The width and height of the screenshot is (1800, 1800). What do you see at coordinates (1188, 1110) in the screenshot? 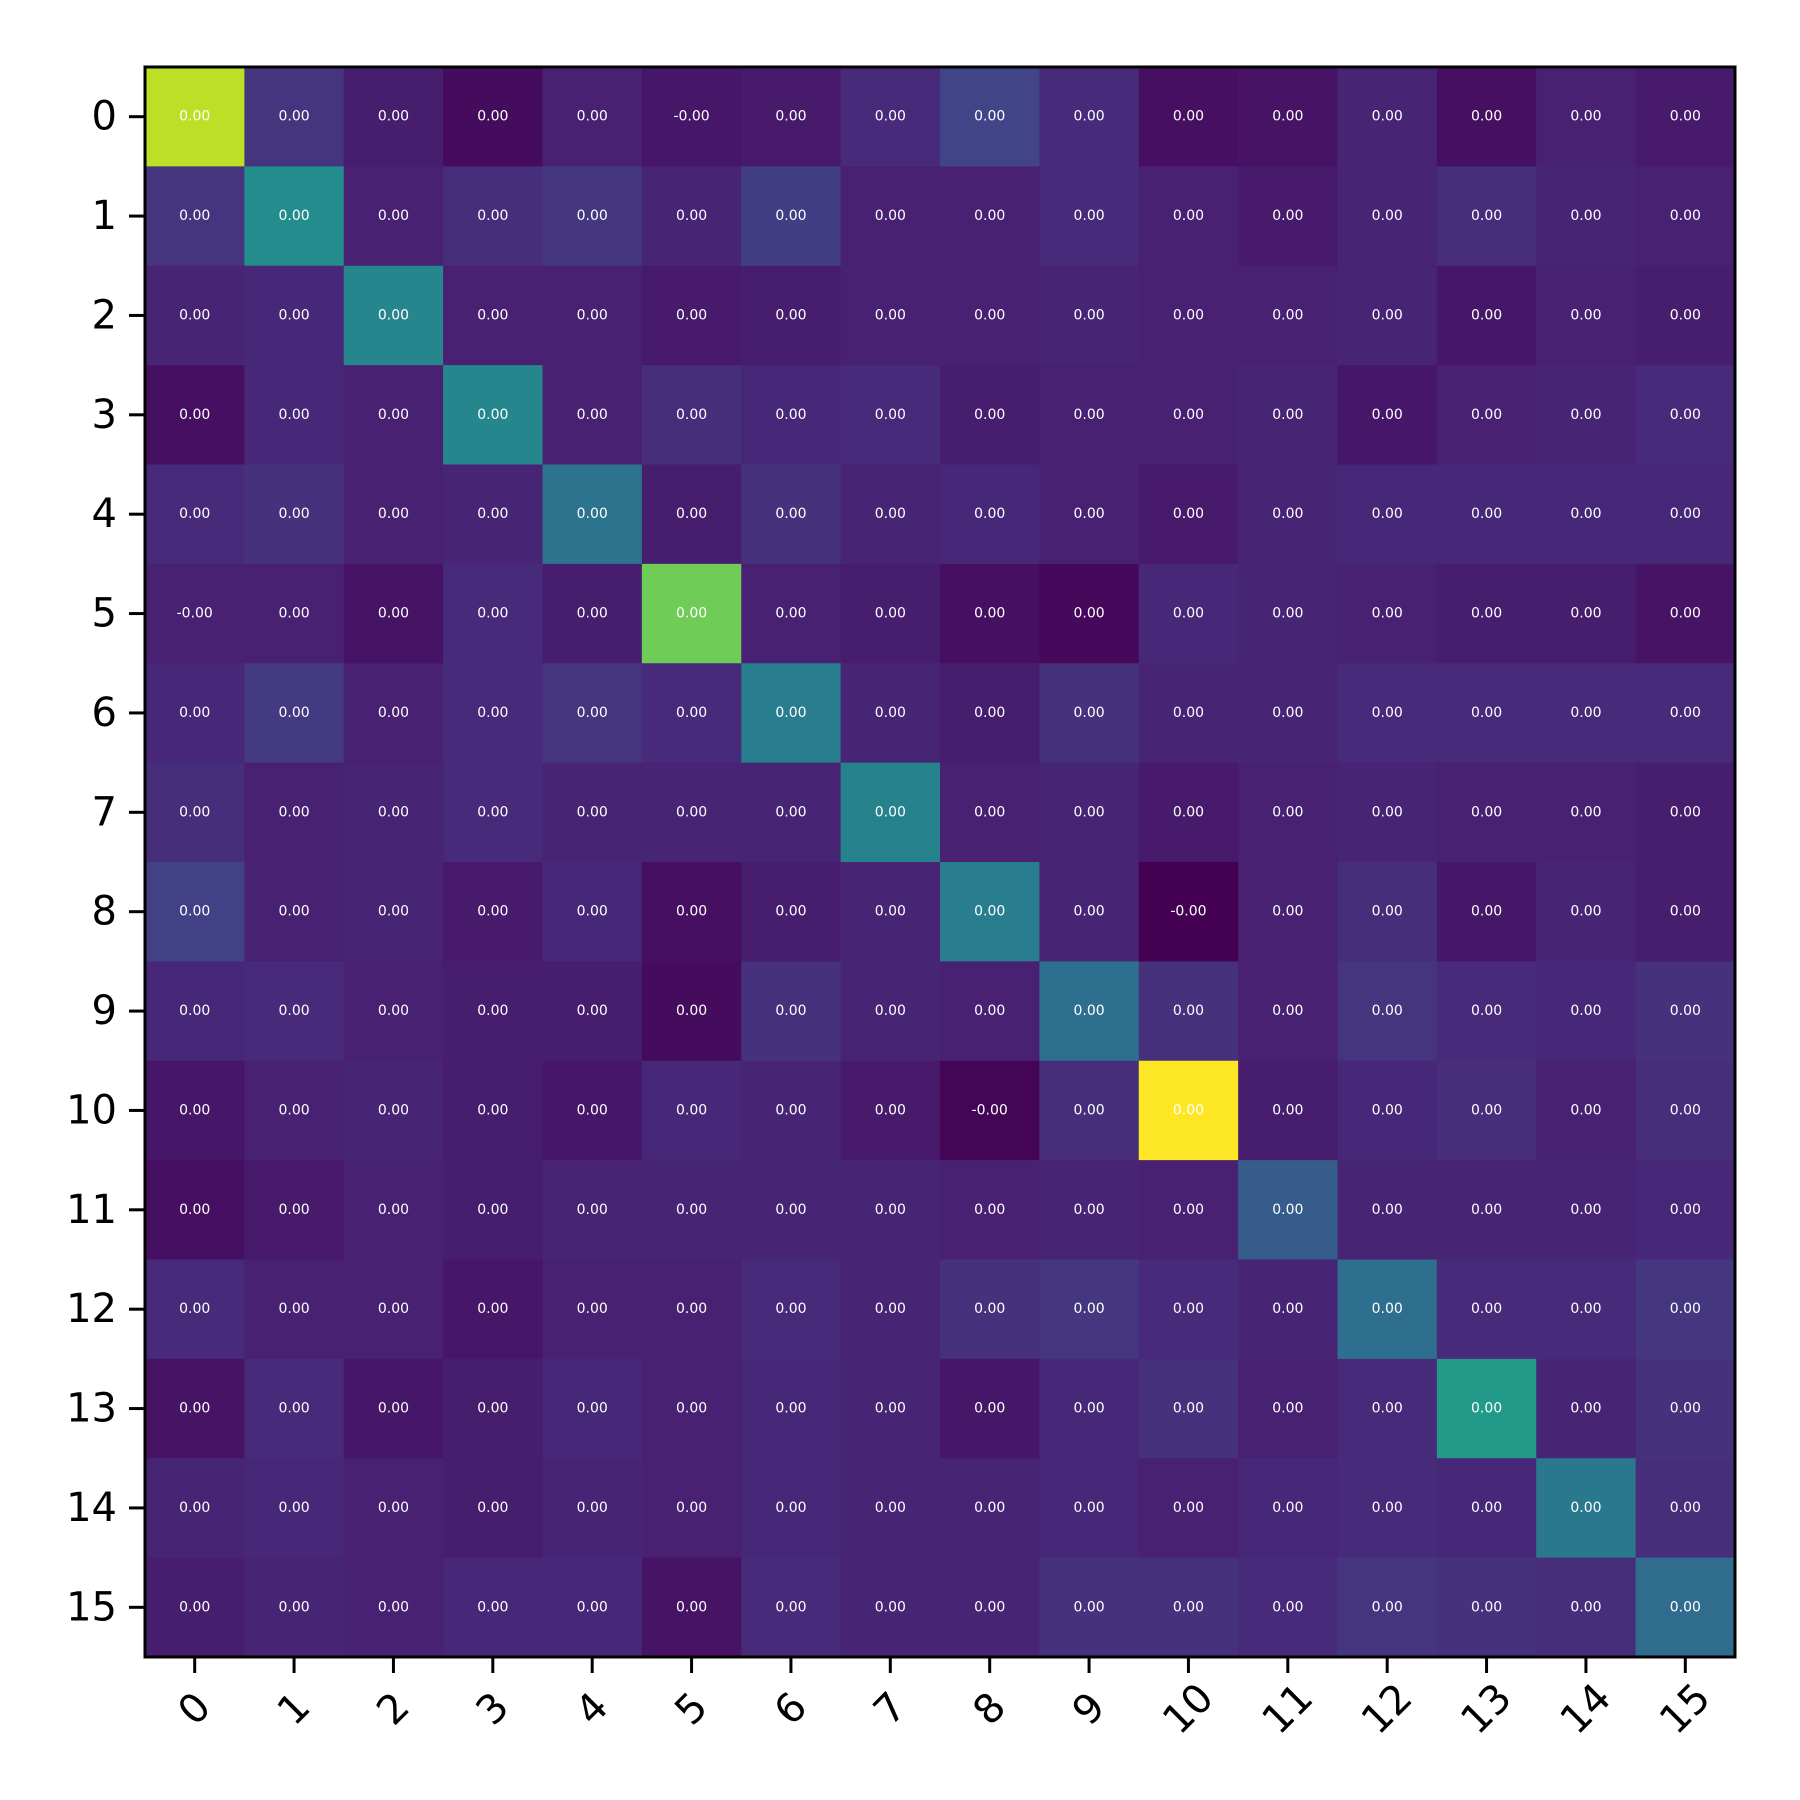
I see `cell-value-label-10-10: 0.00` at bounding box center [1188, 1110].